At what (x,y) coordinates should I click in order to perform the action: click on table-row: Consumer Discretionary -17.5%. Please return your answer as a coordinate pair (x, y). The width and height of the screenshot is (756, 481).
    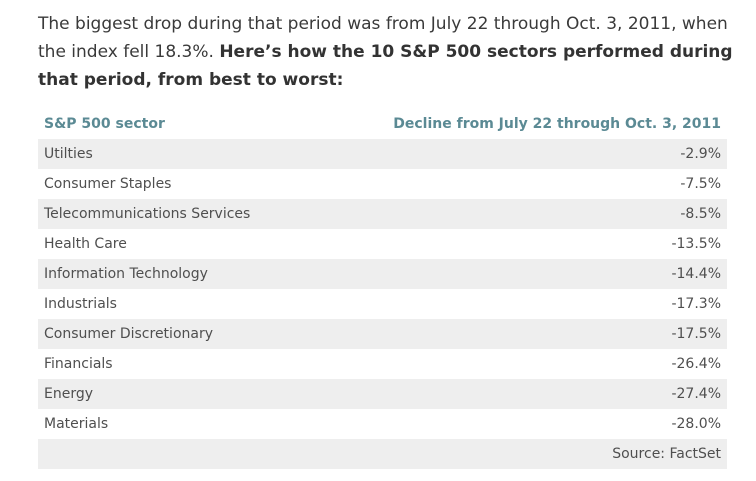
    Looking at the image, I should click on (382, 334).